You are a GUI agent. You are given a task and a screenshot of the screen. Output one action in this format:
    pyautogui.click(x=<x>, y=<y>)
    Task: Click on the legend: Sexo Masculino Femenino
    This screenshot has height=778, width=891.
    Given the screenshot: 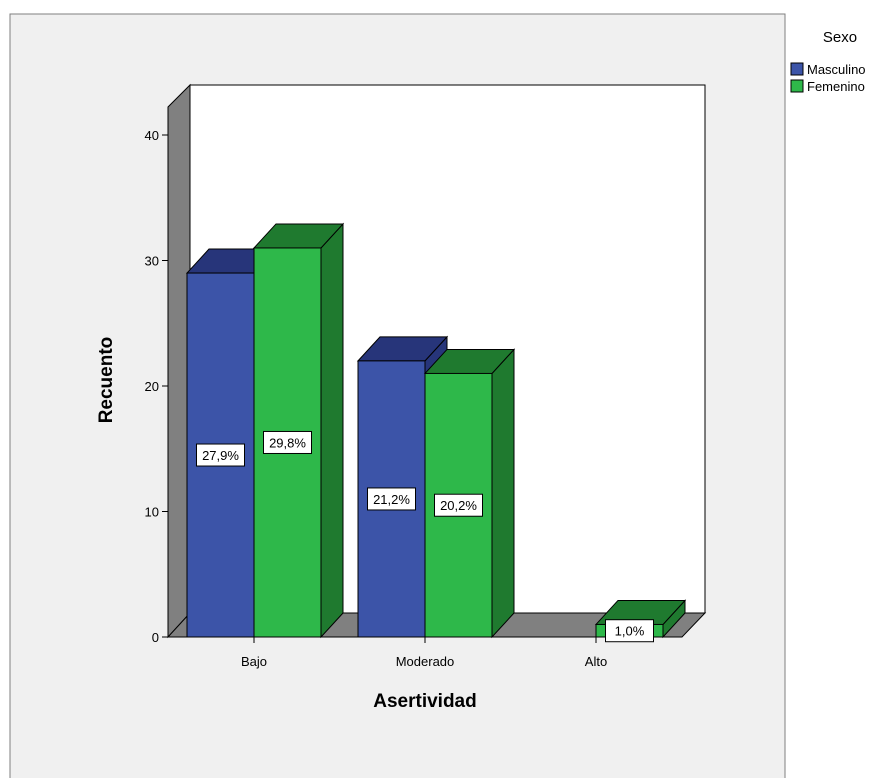 What is the action you would take?
    pyautogui.click(x=828, y=61)
    